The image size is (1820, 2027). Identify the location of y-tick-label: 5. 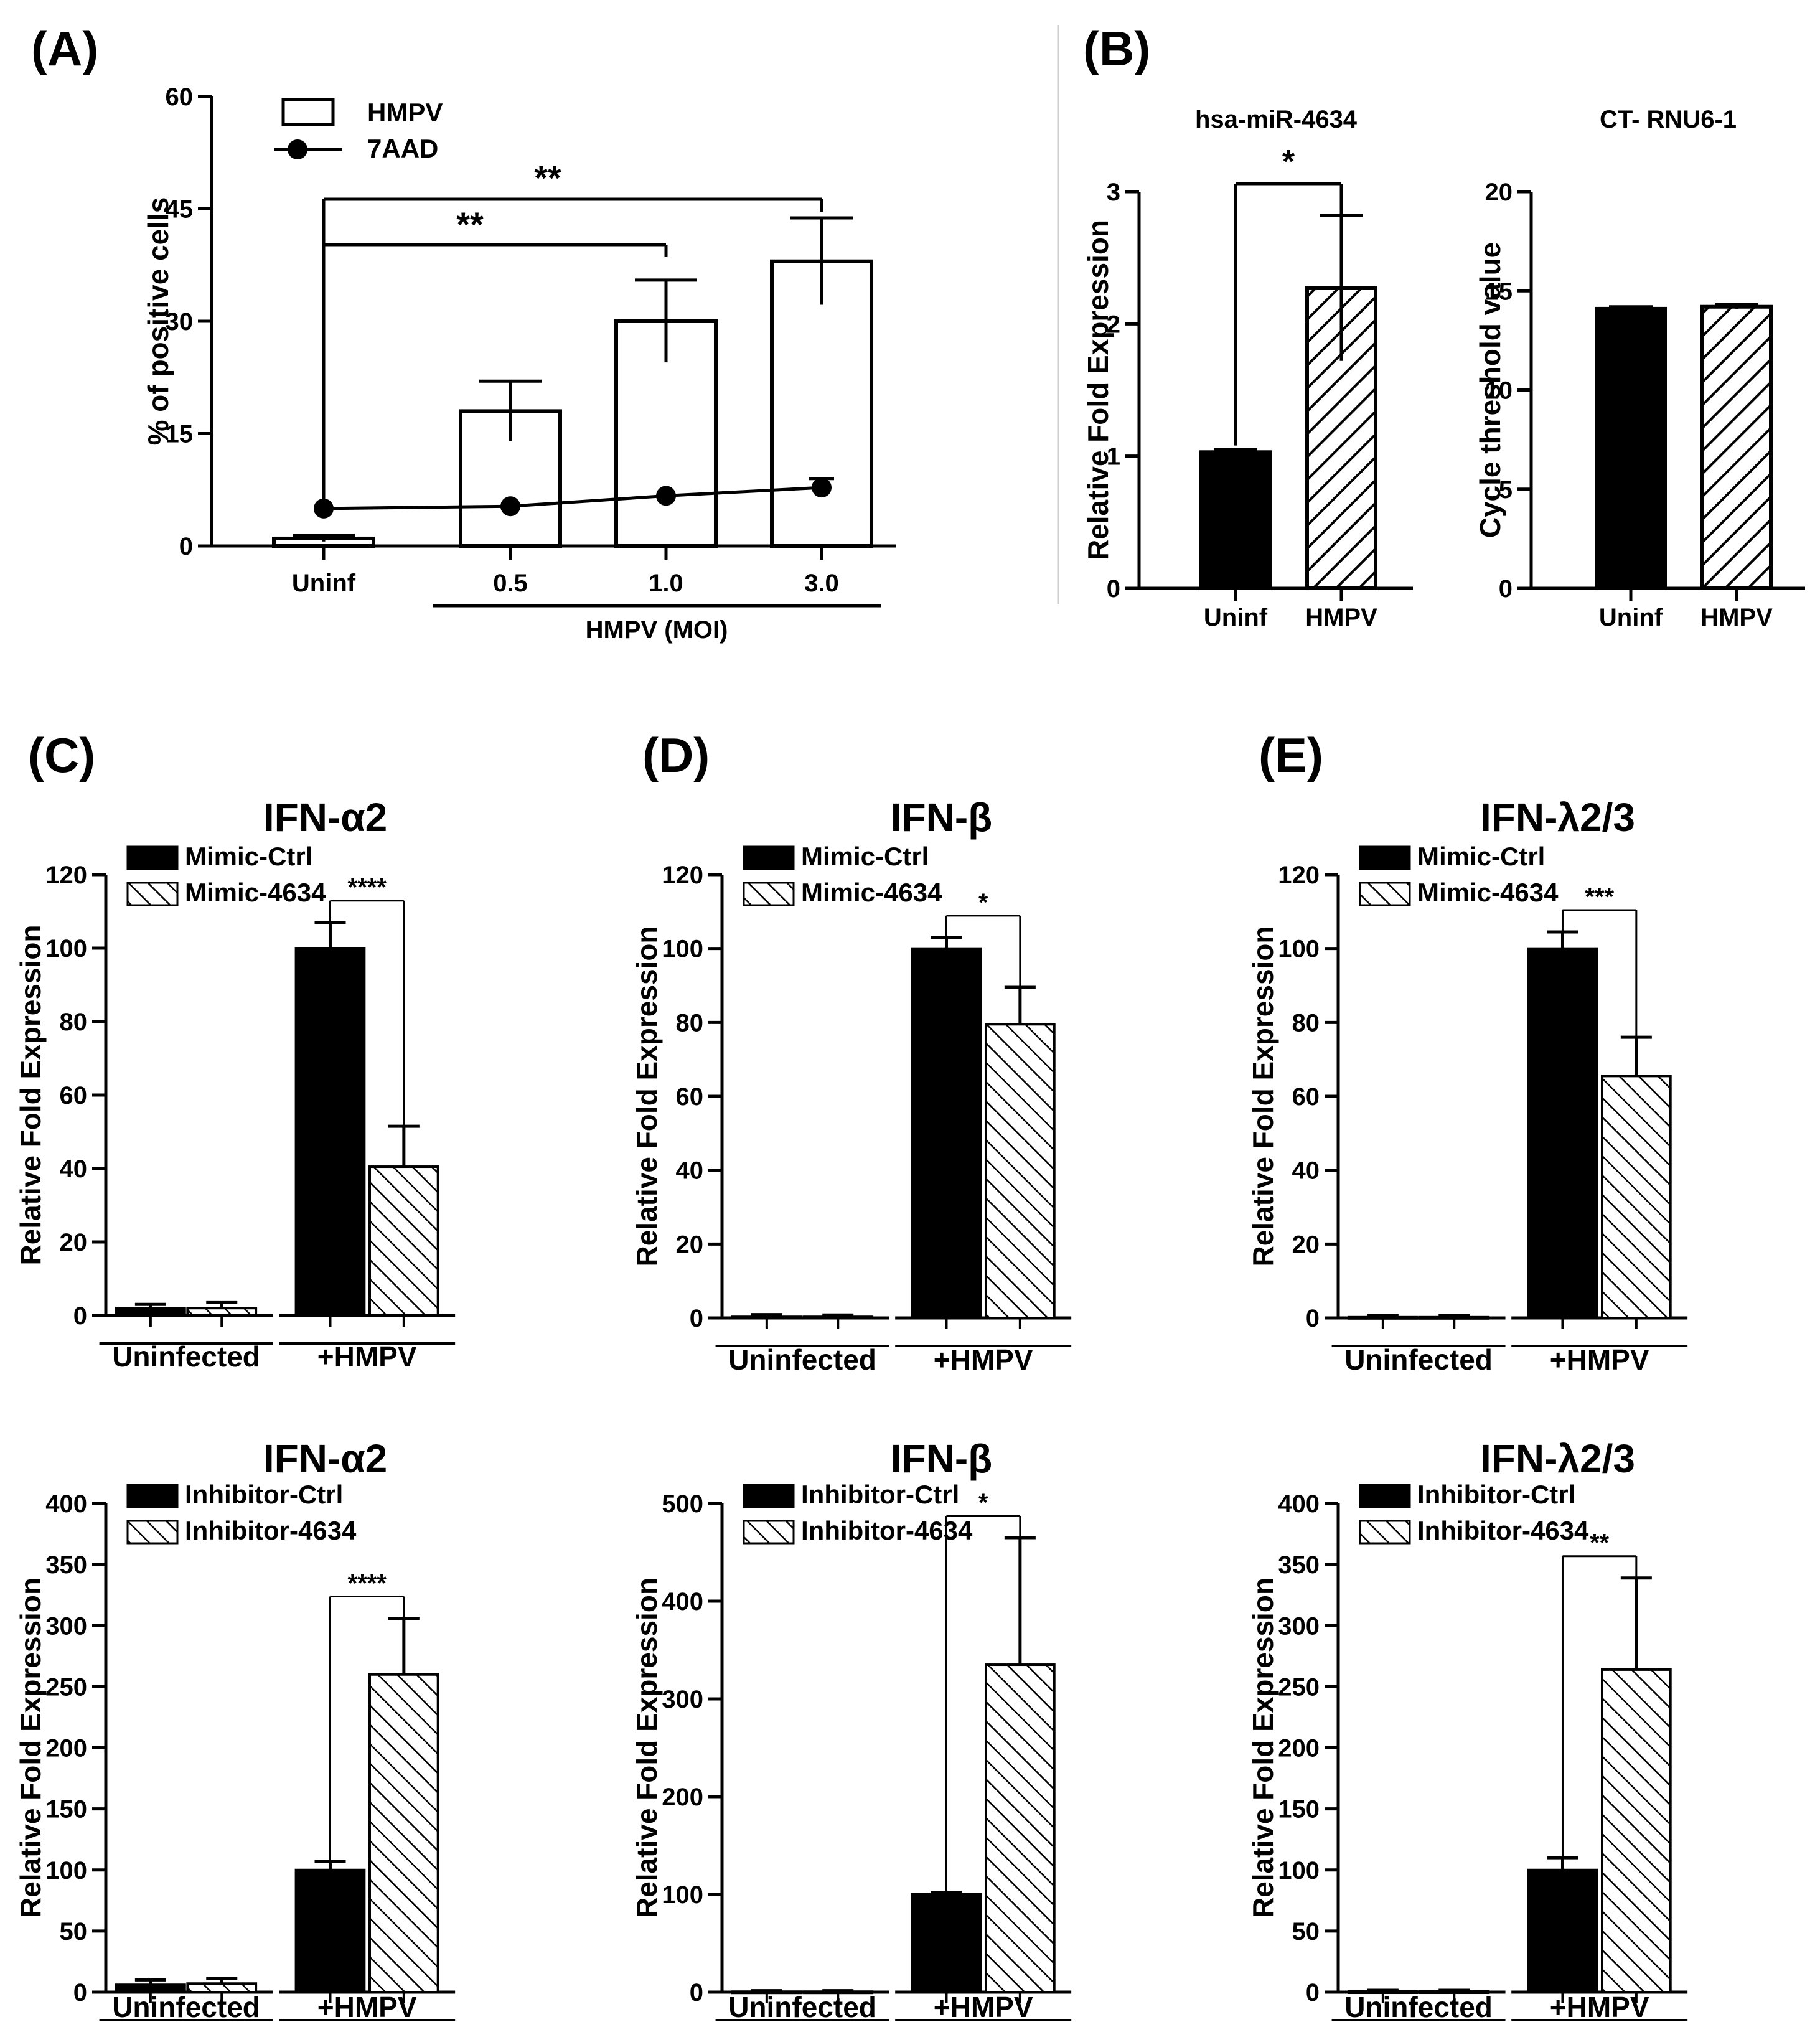
(1506, 490).